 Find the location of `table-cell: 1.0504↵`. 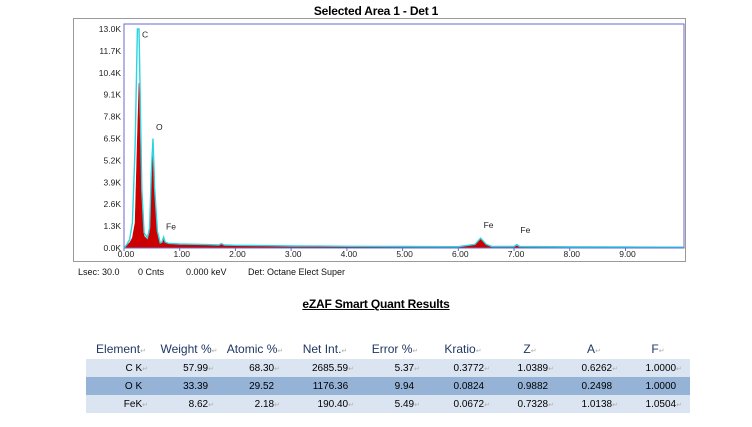

table-cell: 1.0504↵ is located at coordinates (658, 404).